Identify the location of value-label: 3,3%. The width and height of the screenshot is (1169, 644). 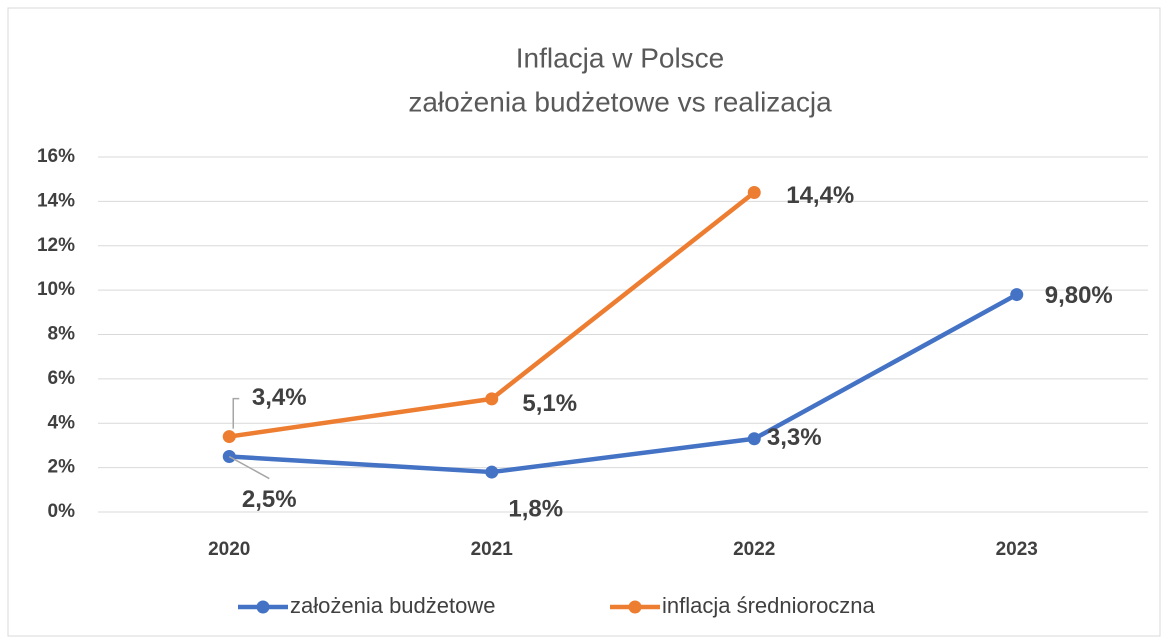
(794, 437).